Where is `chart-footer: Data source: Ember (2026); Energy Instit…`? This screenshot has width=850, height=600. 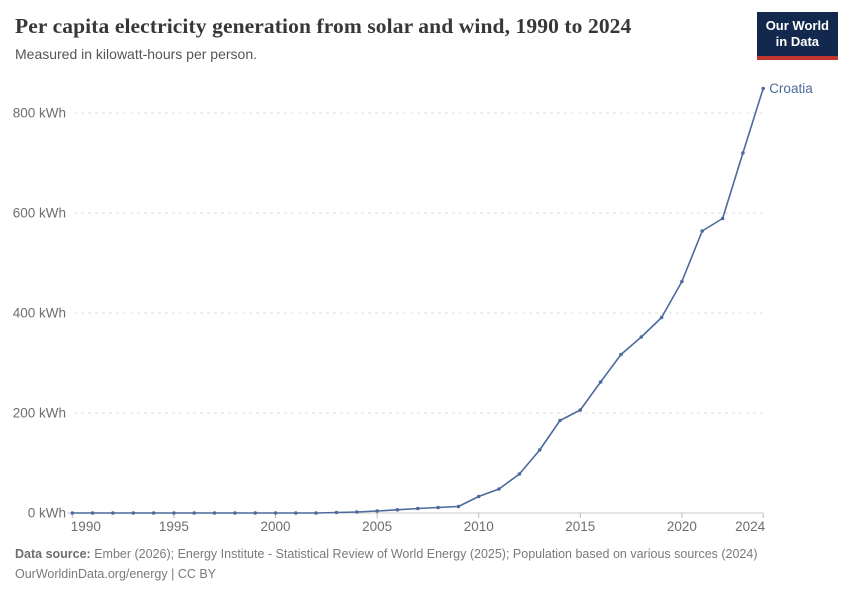
chart-footer: Data source: Ember (2026); Energy Instit… is located at coordinates (425, 564).